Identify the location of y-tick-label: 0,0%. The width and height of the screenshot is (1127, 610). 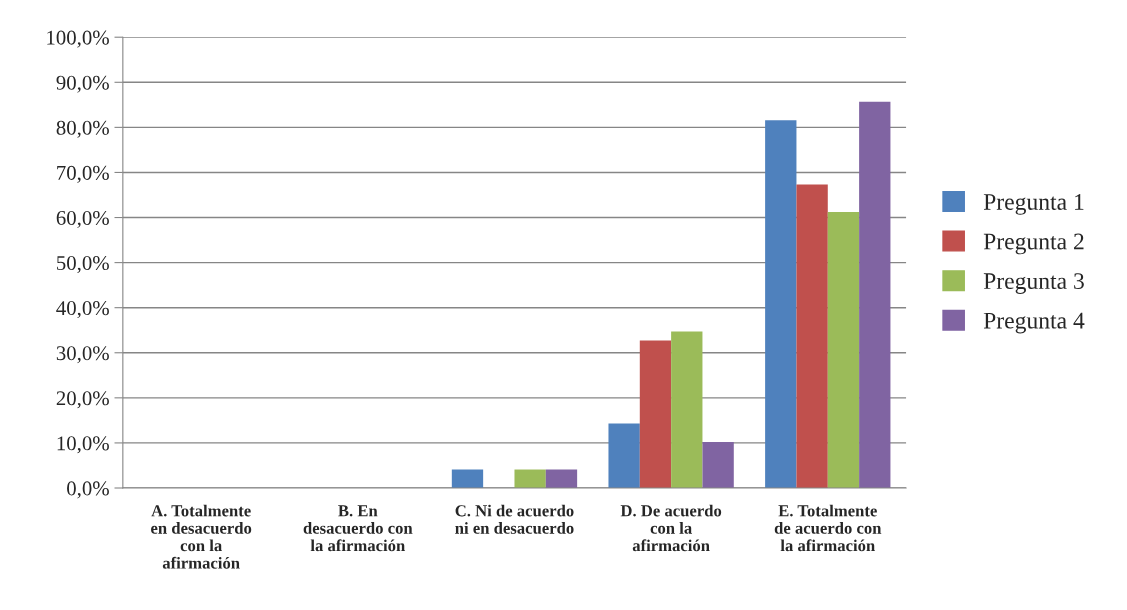
(88, 490).